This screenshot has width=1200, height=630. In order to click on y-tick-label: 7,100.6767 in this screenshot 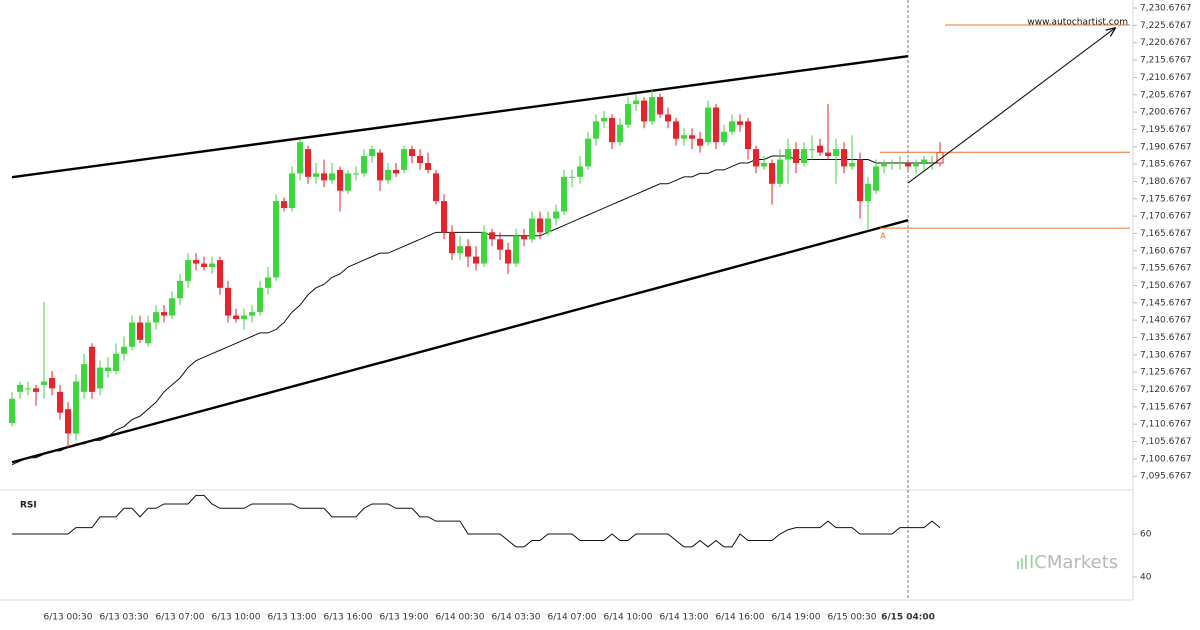, I will do `click(1166, 459)`.